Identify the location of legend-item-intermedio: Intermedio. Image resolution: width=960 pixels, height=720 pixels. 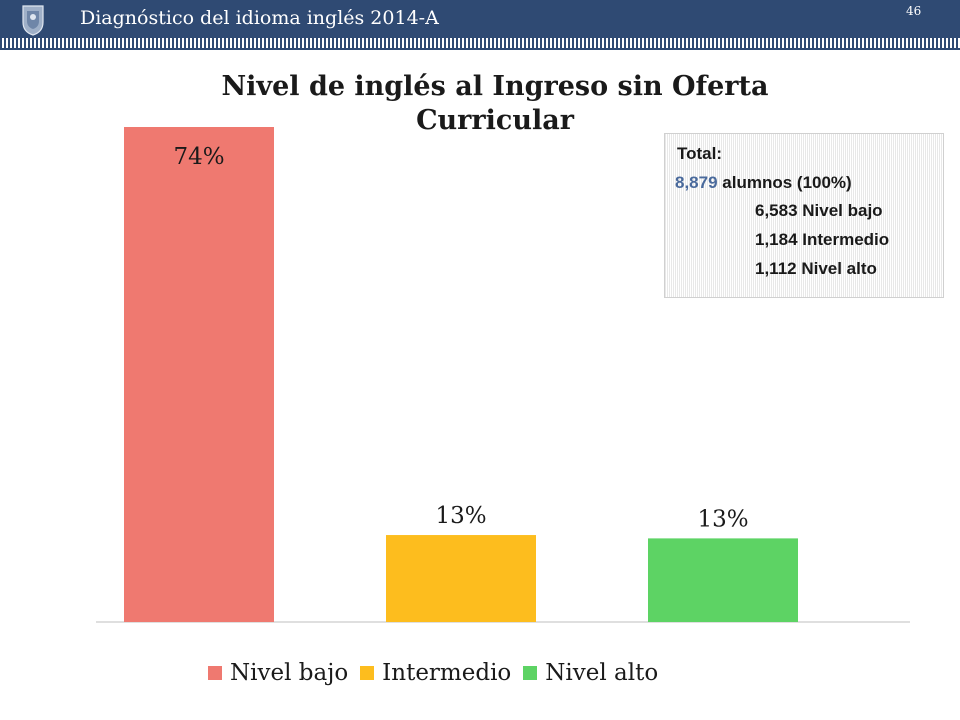
(435, 673).